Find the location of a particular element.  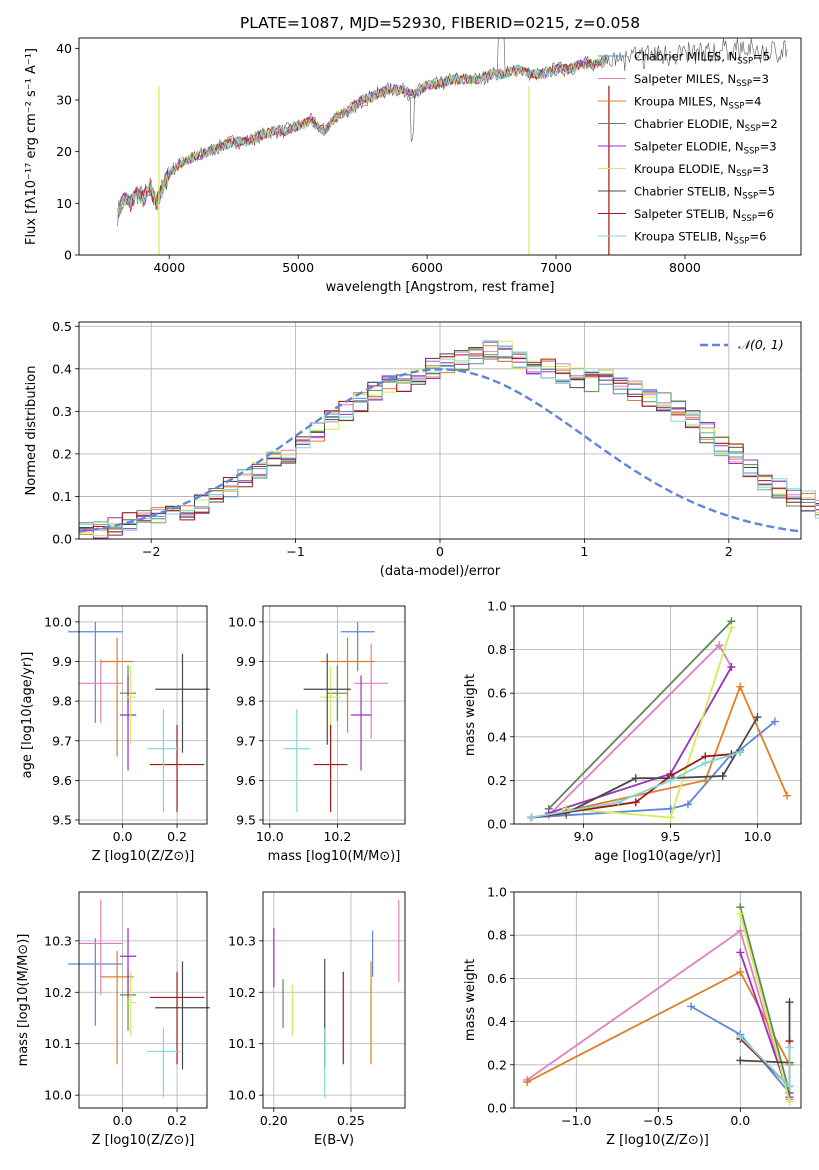

massweight_vs_Z-xtick-label: −1.0 is located at coordinates (576, 1120).